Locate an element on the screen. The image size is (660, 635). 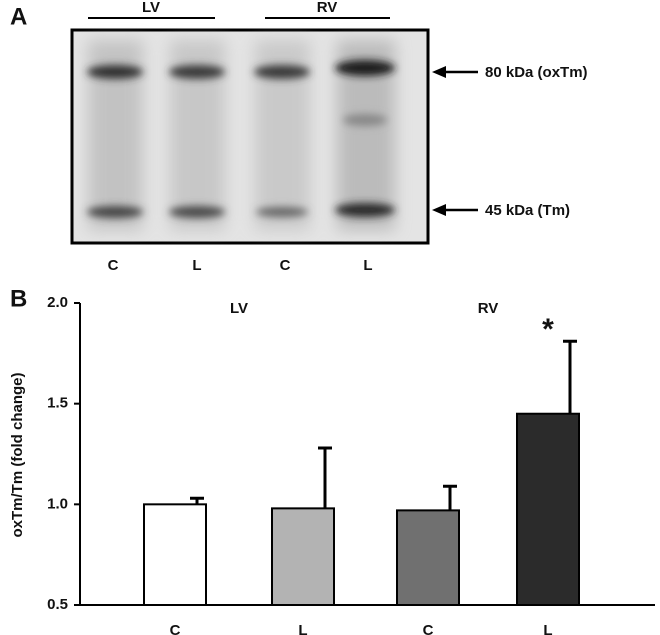
panel-label: A is located at coordinates (18, 16).